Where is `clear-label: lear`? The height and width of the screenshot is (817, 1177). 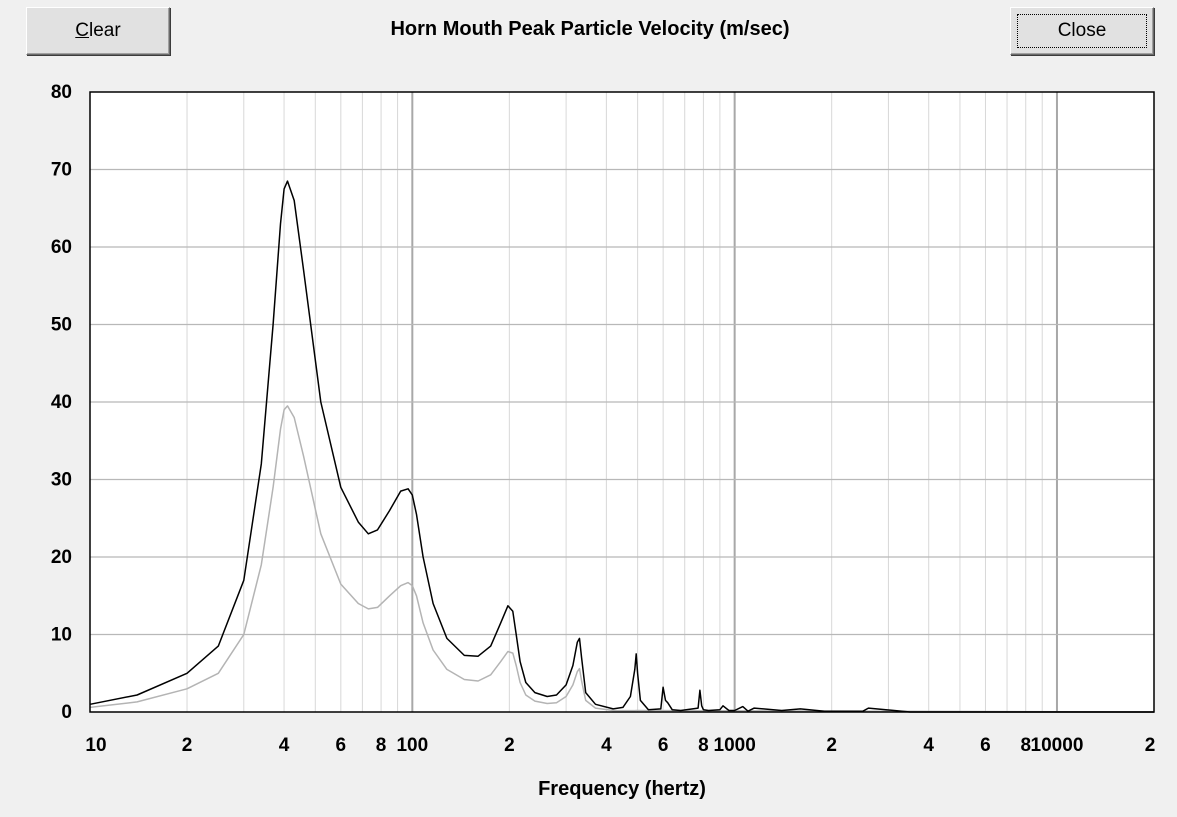
clear-label: lear is located at coordinates (105, 30).